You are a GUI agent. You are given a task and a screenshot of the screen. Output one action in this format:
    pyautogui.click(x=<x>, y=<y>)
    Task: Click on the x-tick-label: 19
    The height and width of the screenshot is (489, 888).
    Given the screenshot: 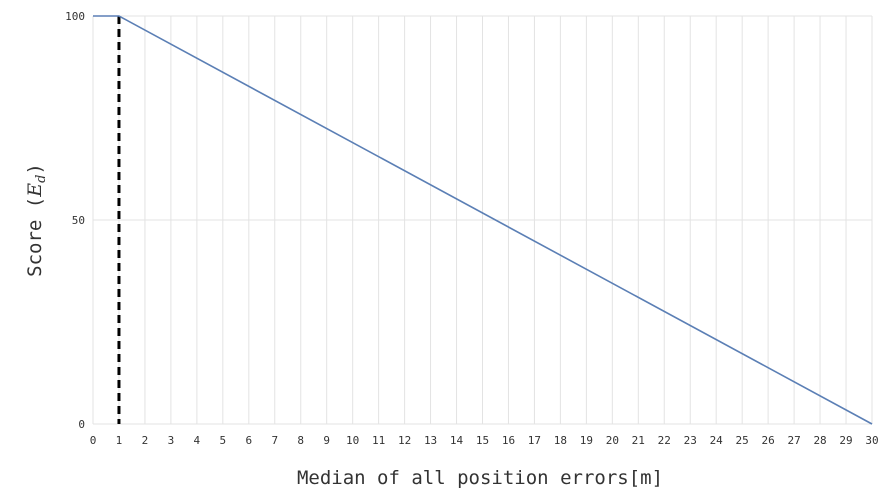 What is the action you would take?
    pyautogui.click(x=586, y=440)
    